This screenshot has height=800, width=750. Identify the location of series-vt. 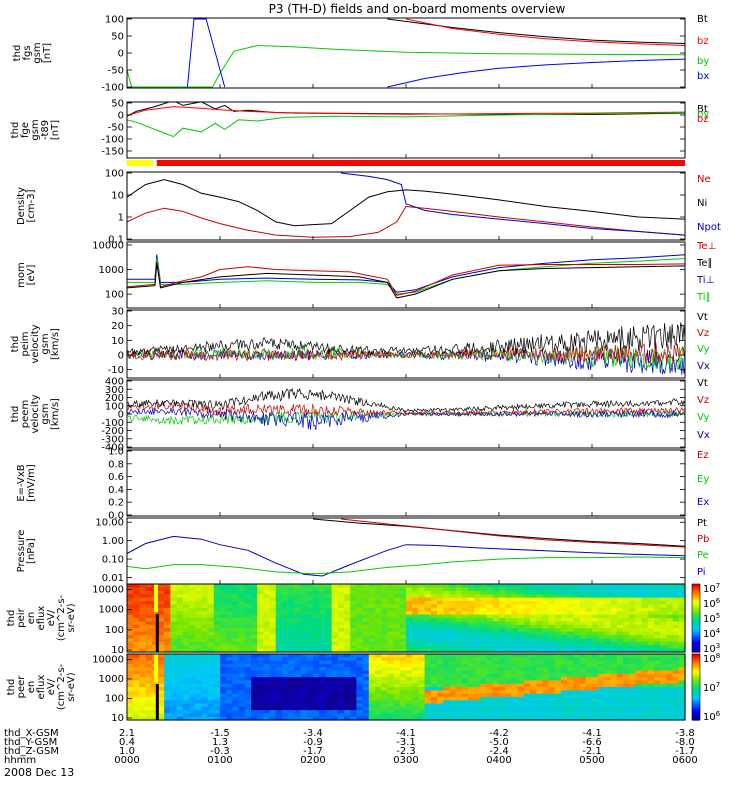
(406, 339).